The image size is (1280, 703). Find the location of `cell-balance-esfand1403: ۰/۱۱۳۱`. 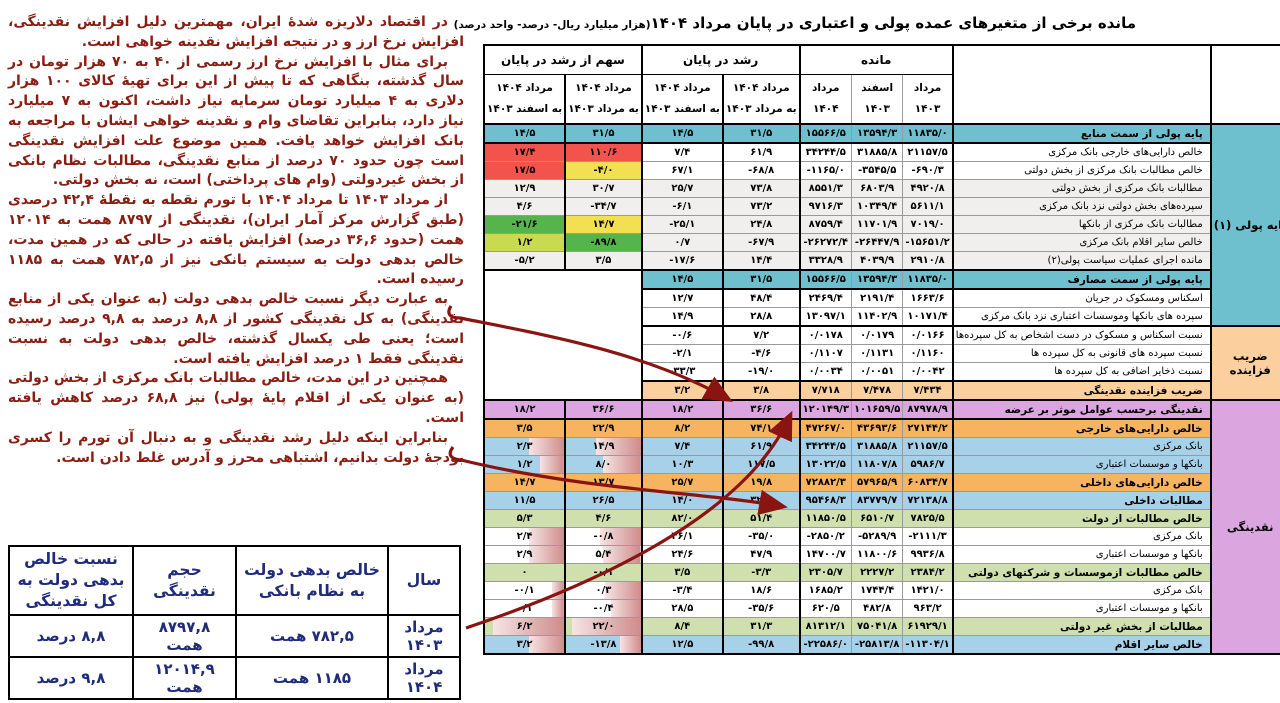

cell-balance-esfand1403: ۰/۱۱۳۱ is located at coordinates (877, 353).